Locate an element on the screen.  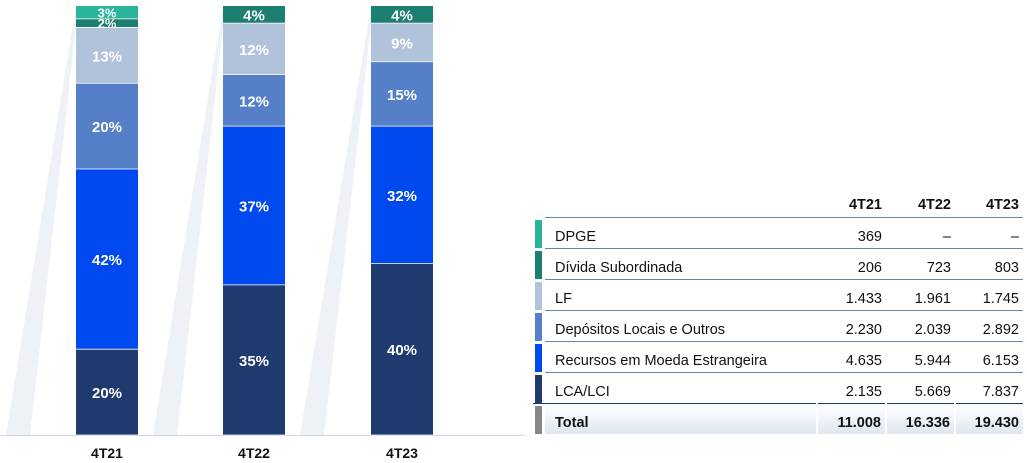
row-value-4t21: 369 is located at coordinates (851, 233).